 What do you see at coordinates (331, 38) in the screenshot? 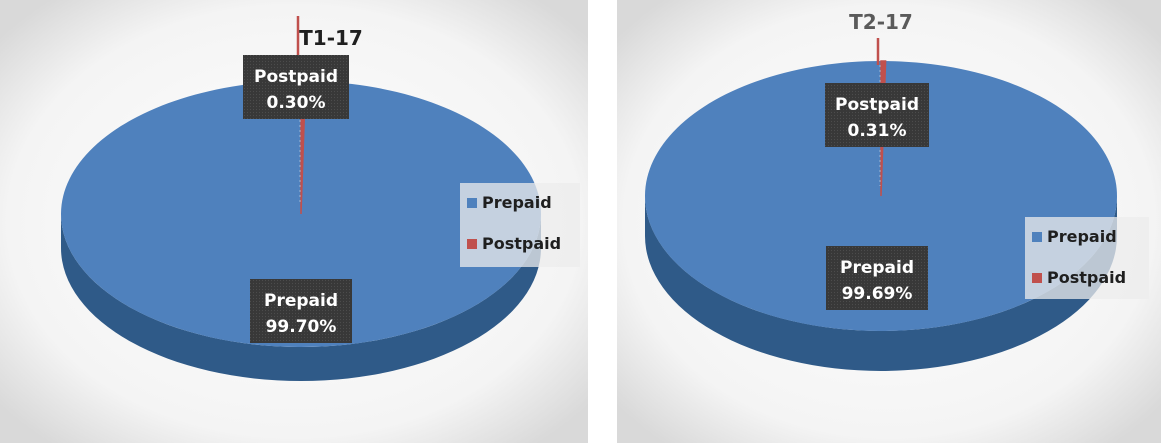
I see `chart-title: T1-17` at bounding box center [331, 38].